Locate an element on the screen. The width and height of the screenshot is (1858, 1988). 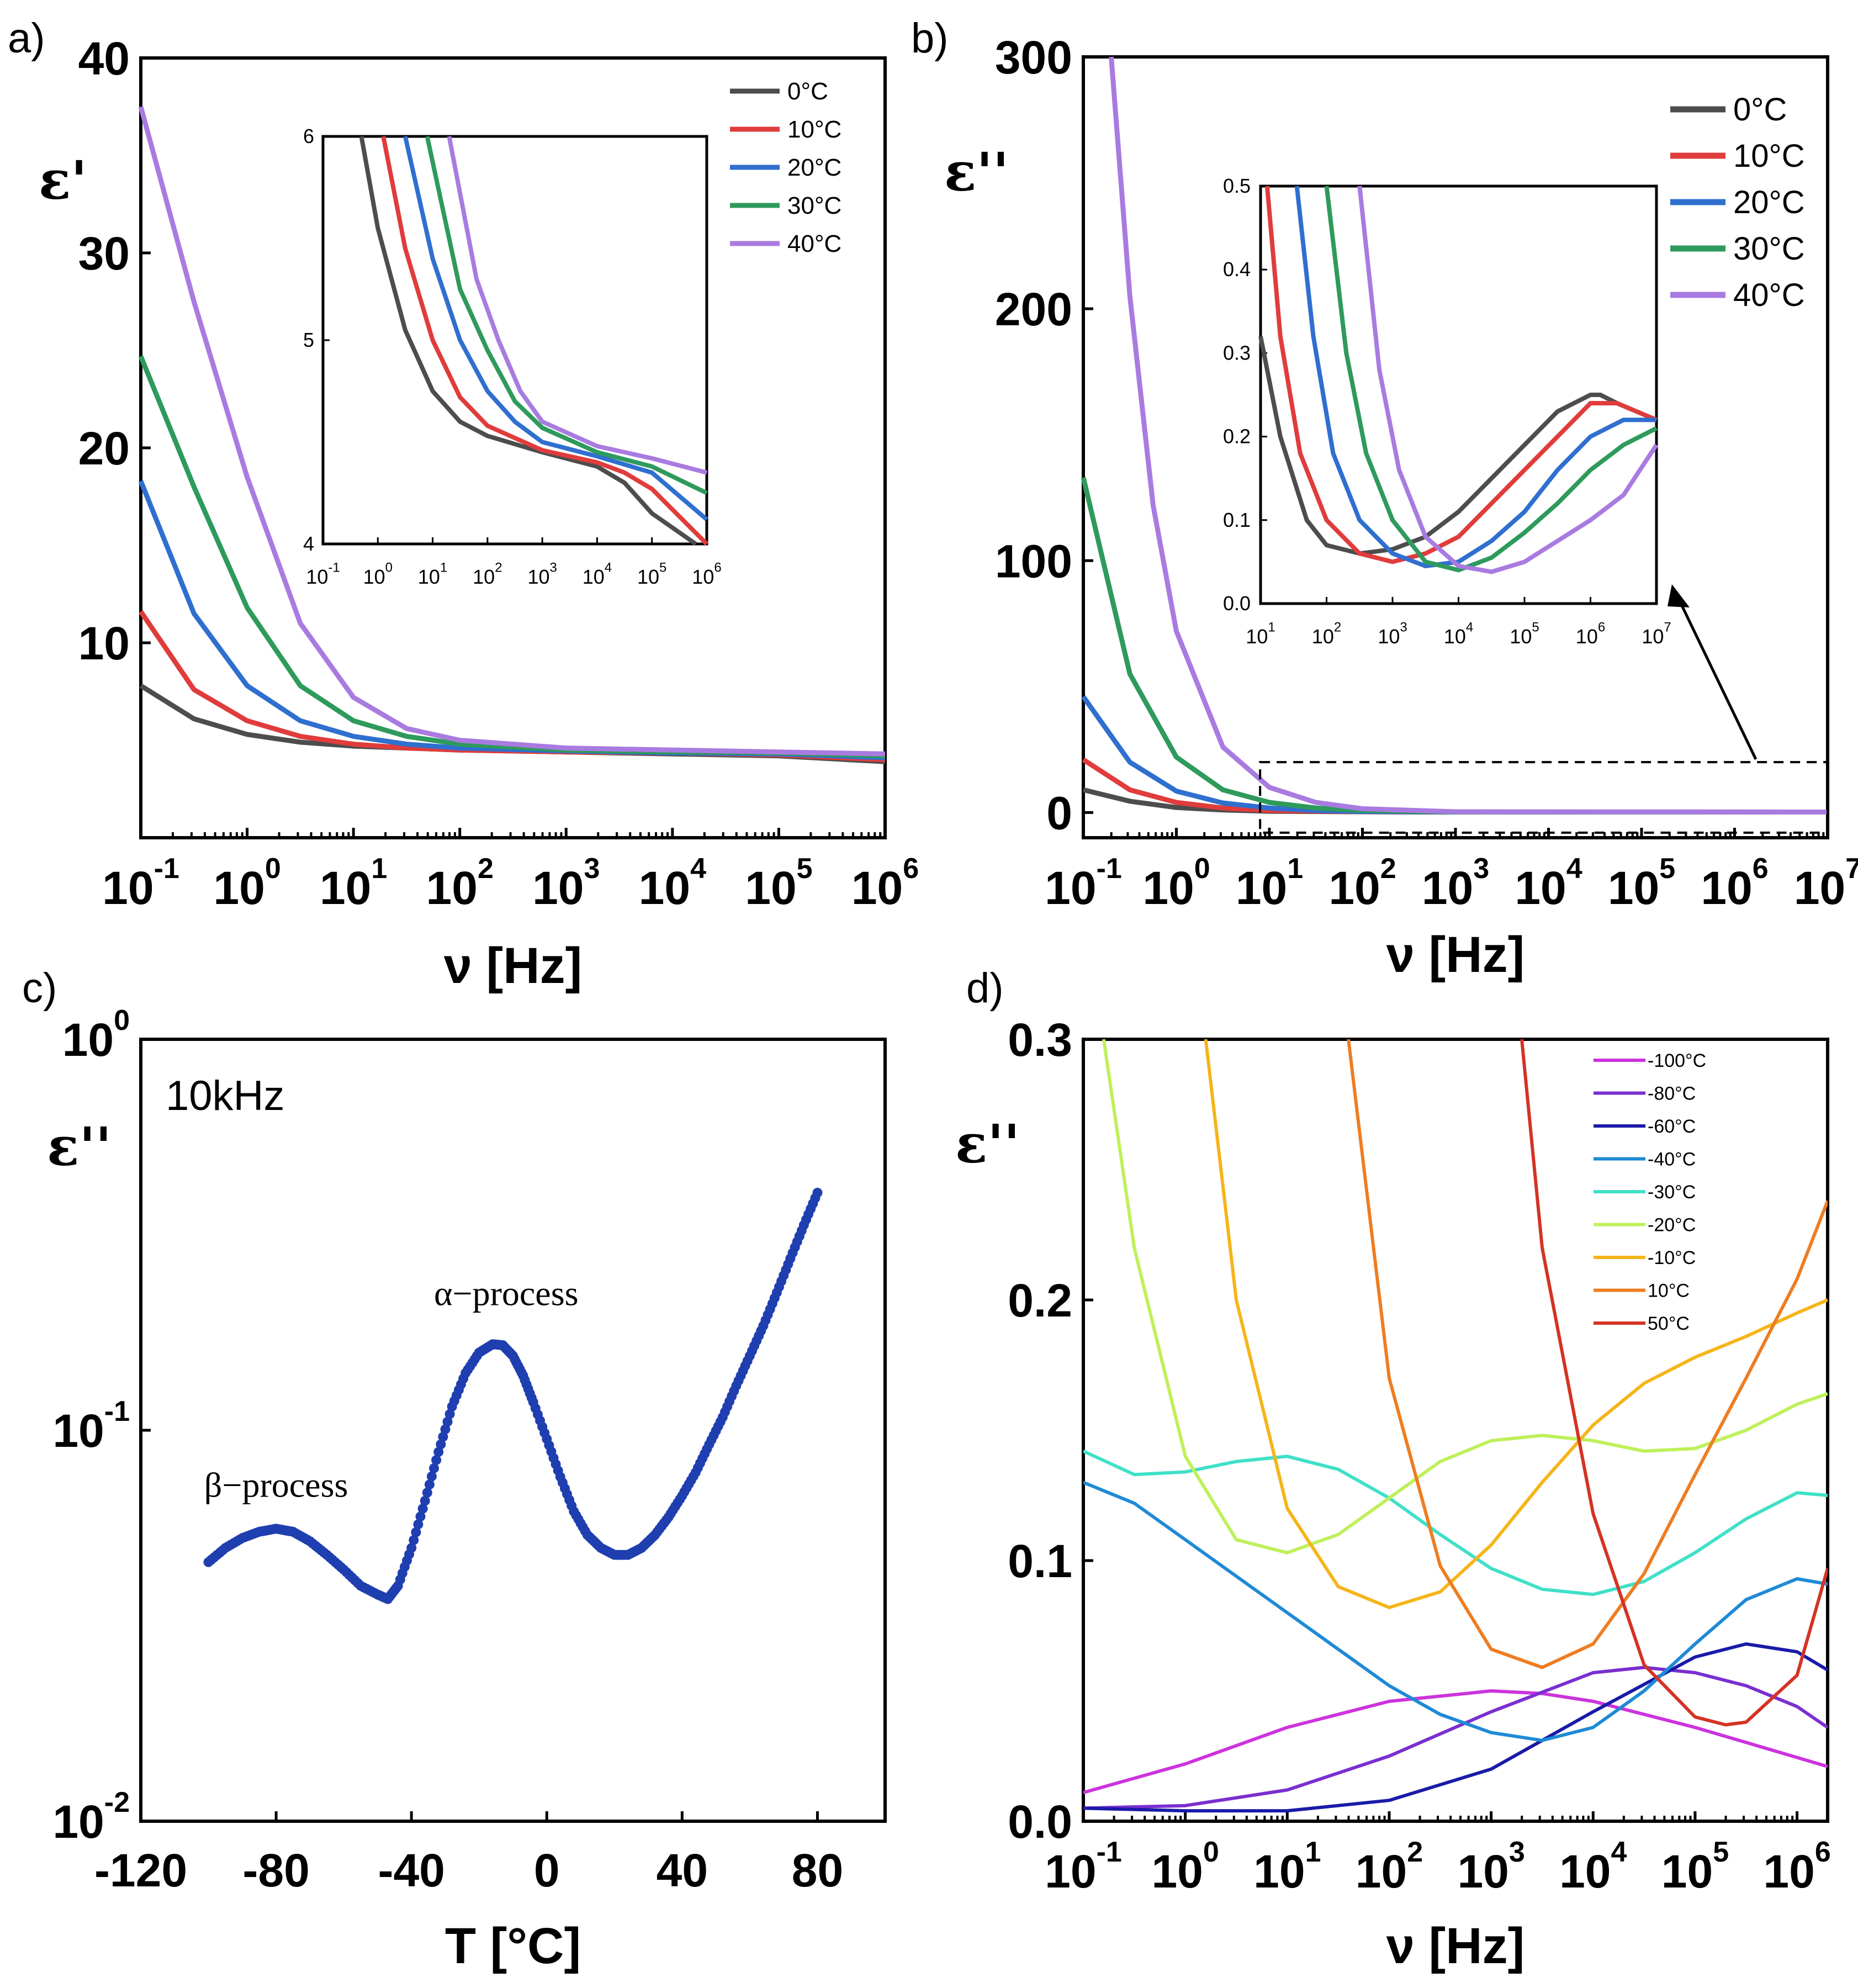
x-tick-label-d-exp: 6 is located at coordinates (1823, 1852).